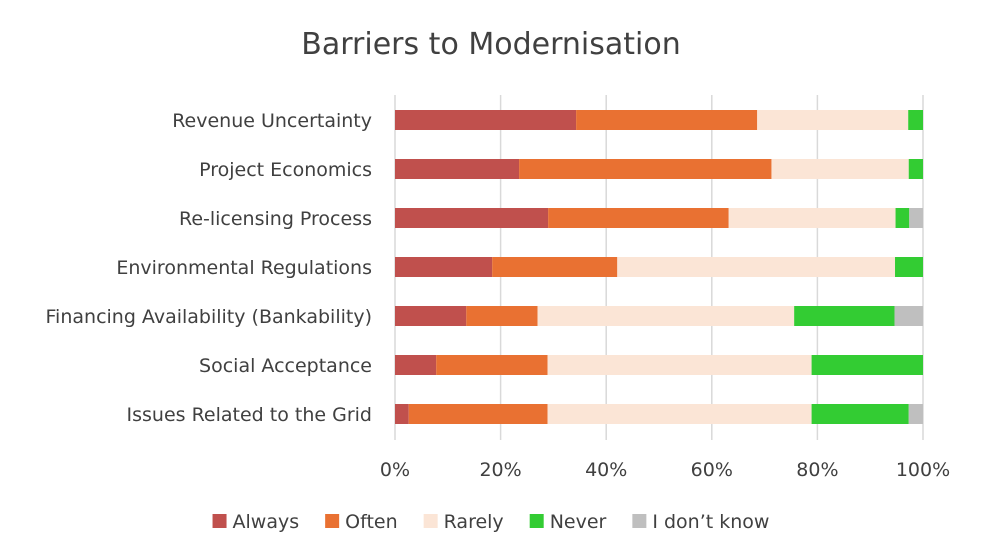 Image resolution: width=983 pixels, height=558 pixels. I want to click on x-axis-tick-labels: 0% 20% 40% 60% 80% 100%, so click(665, 470).